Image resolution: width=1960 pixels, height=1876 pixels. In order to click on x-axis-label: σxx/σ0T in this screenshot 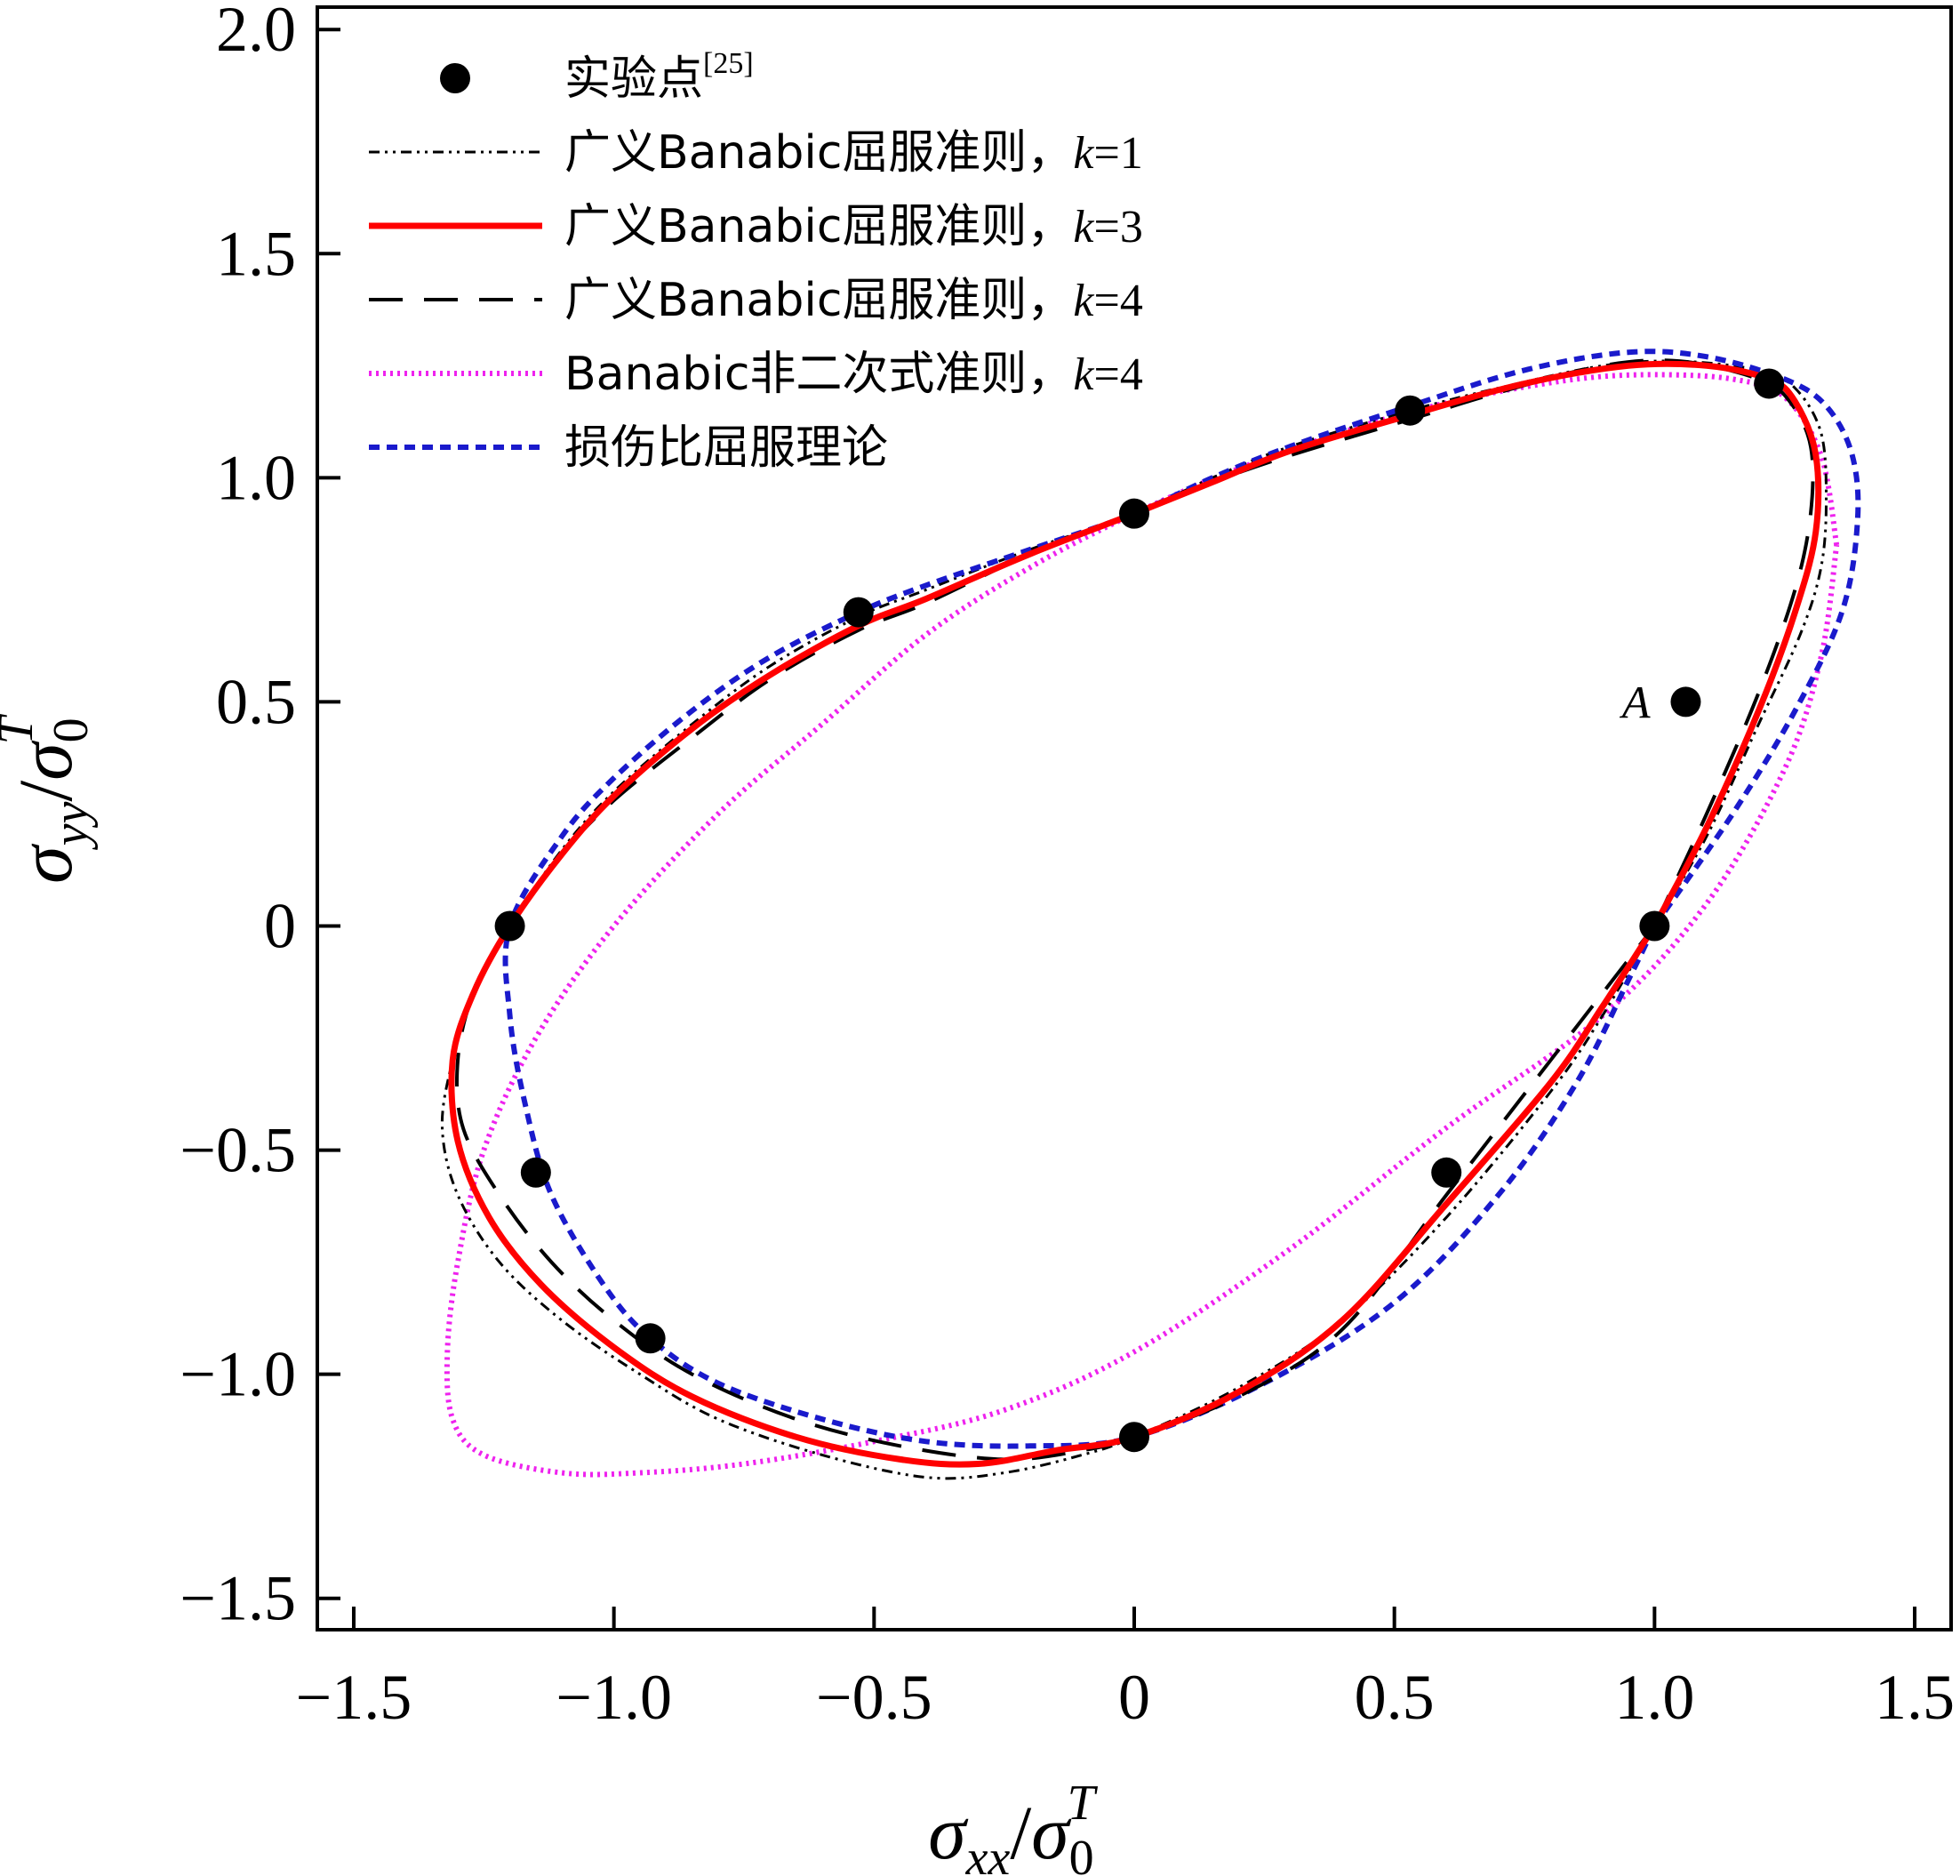, I will do `click(1013, 1826)`.